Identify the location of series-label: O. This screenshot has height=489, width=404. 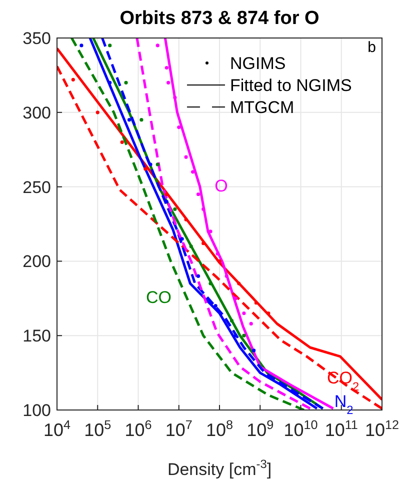
(221, 186).